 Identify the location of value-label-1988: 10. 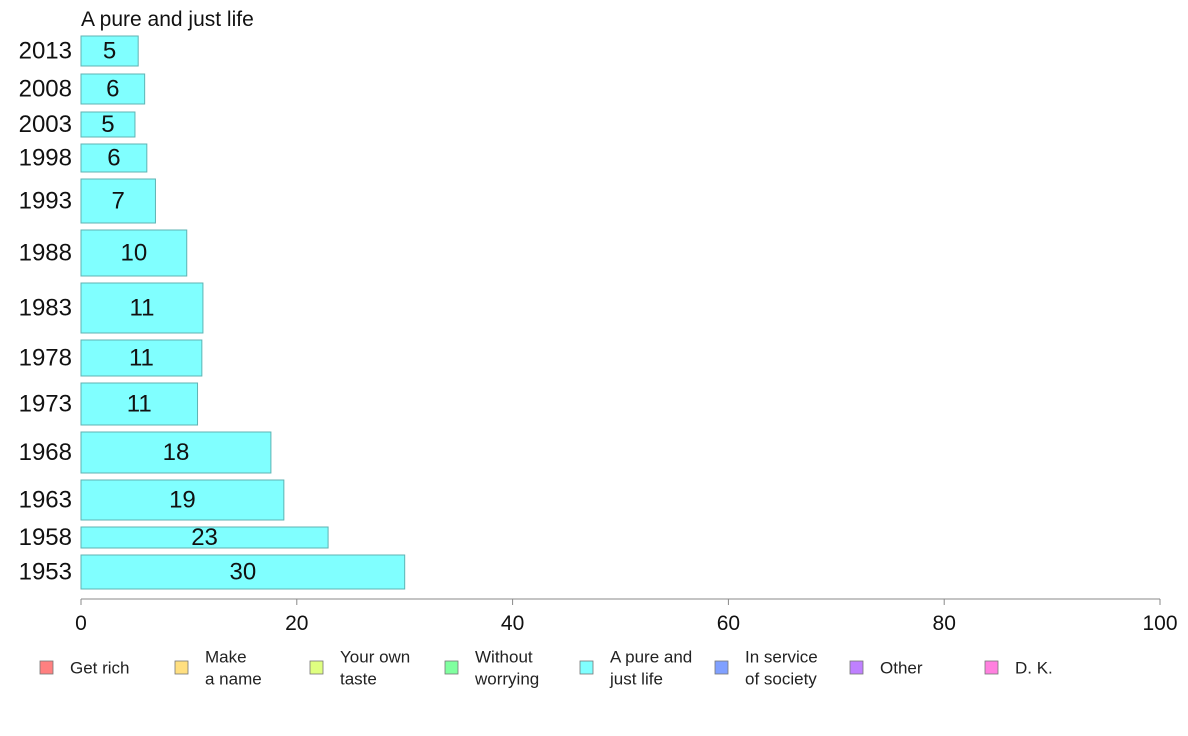
(134, 253).